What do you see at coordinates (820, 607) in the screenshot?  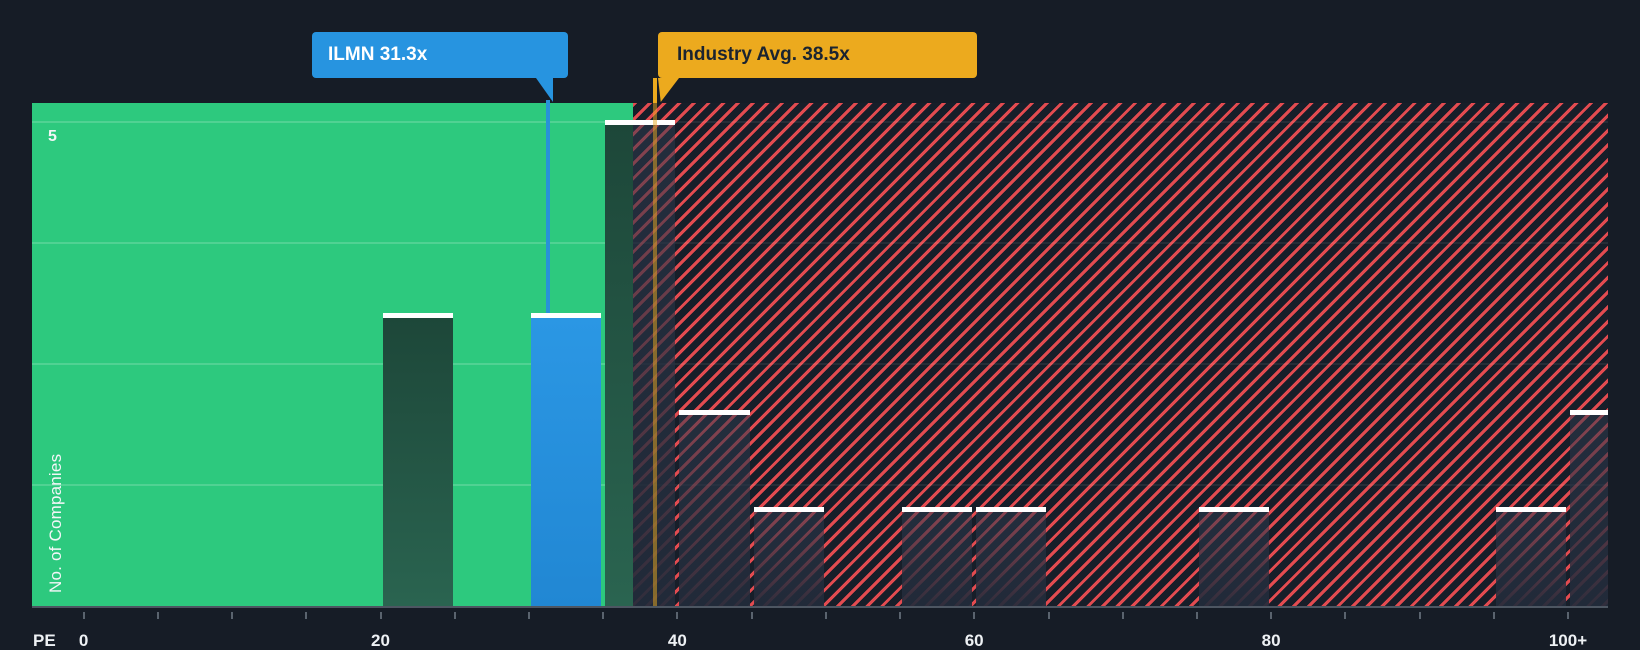 I see `x-axis-line` at bounding box center [820, 607].